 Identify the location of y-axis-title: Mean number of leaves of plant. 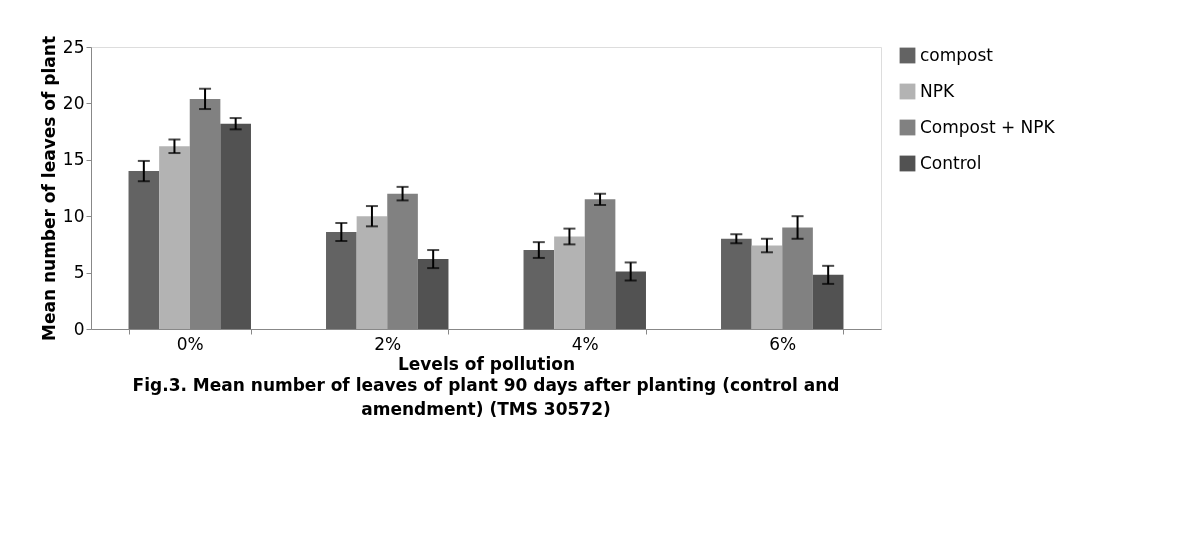
(48, 188).